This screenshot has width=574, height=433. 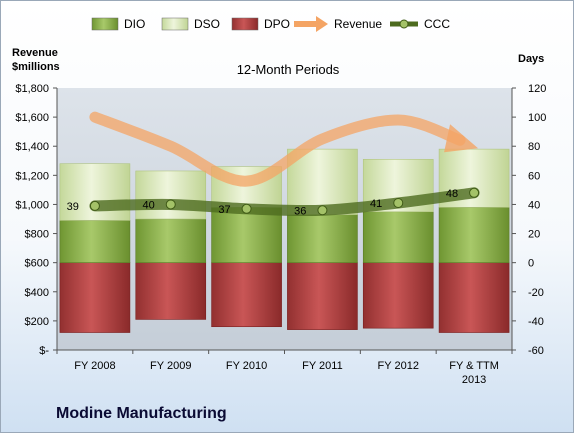 I want to click on legend-label-ccc: CCC, so click(x=437, y=24).